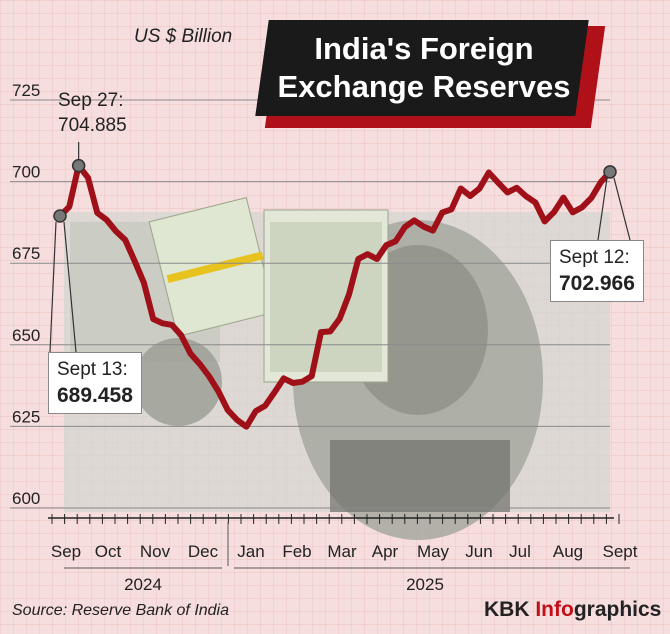  Describe the element at coordinates (26, 172) in the screenshot. I see `y-tick-label: 700` at that location.